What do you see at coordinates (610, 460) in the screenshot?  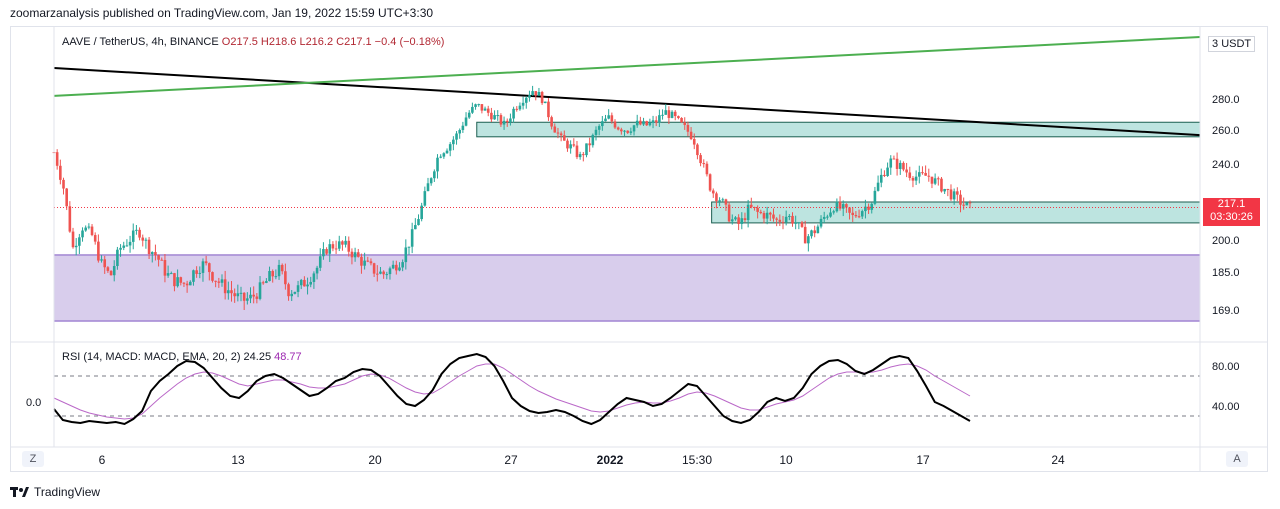 I see `time-tick-label: 2022` at bounding box center [610, 460].